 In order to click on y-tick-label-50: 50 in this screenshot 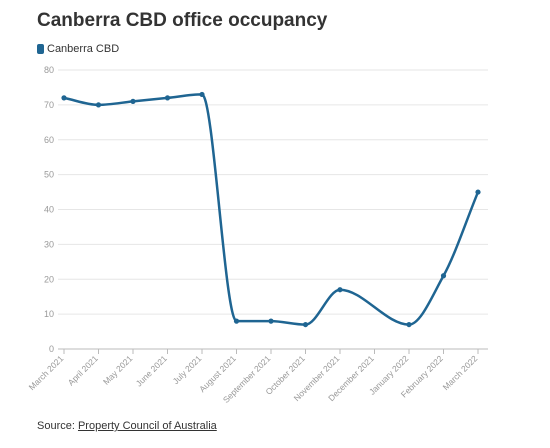, I will do `click(49, 175)`.